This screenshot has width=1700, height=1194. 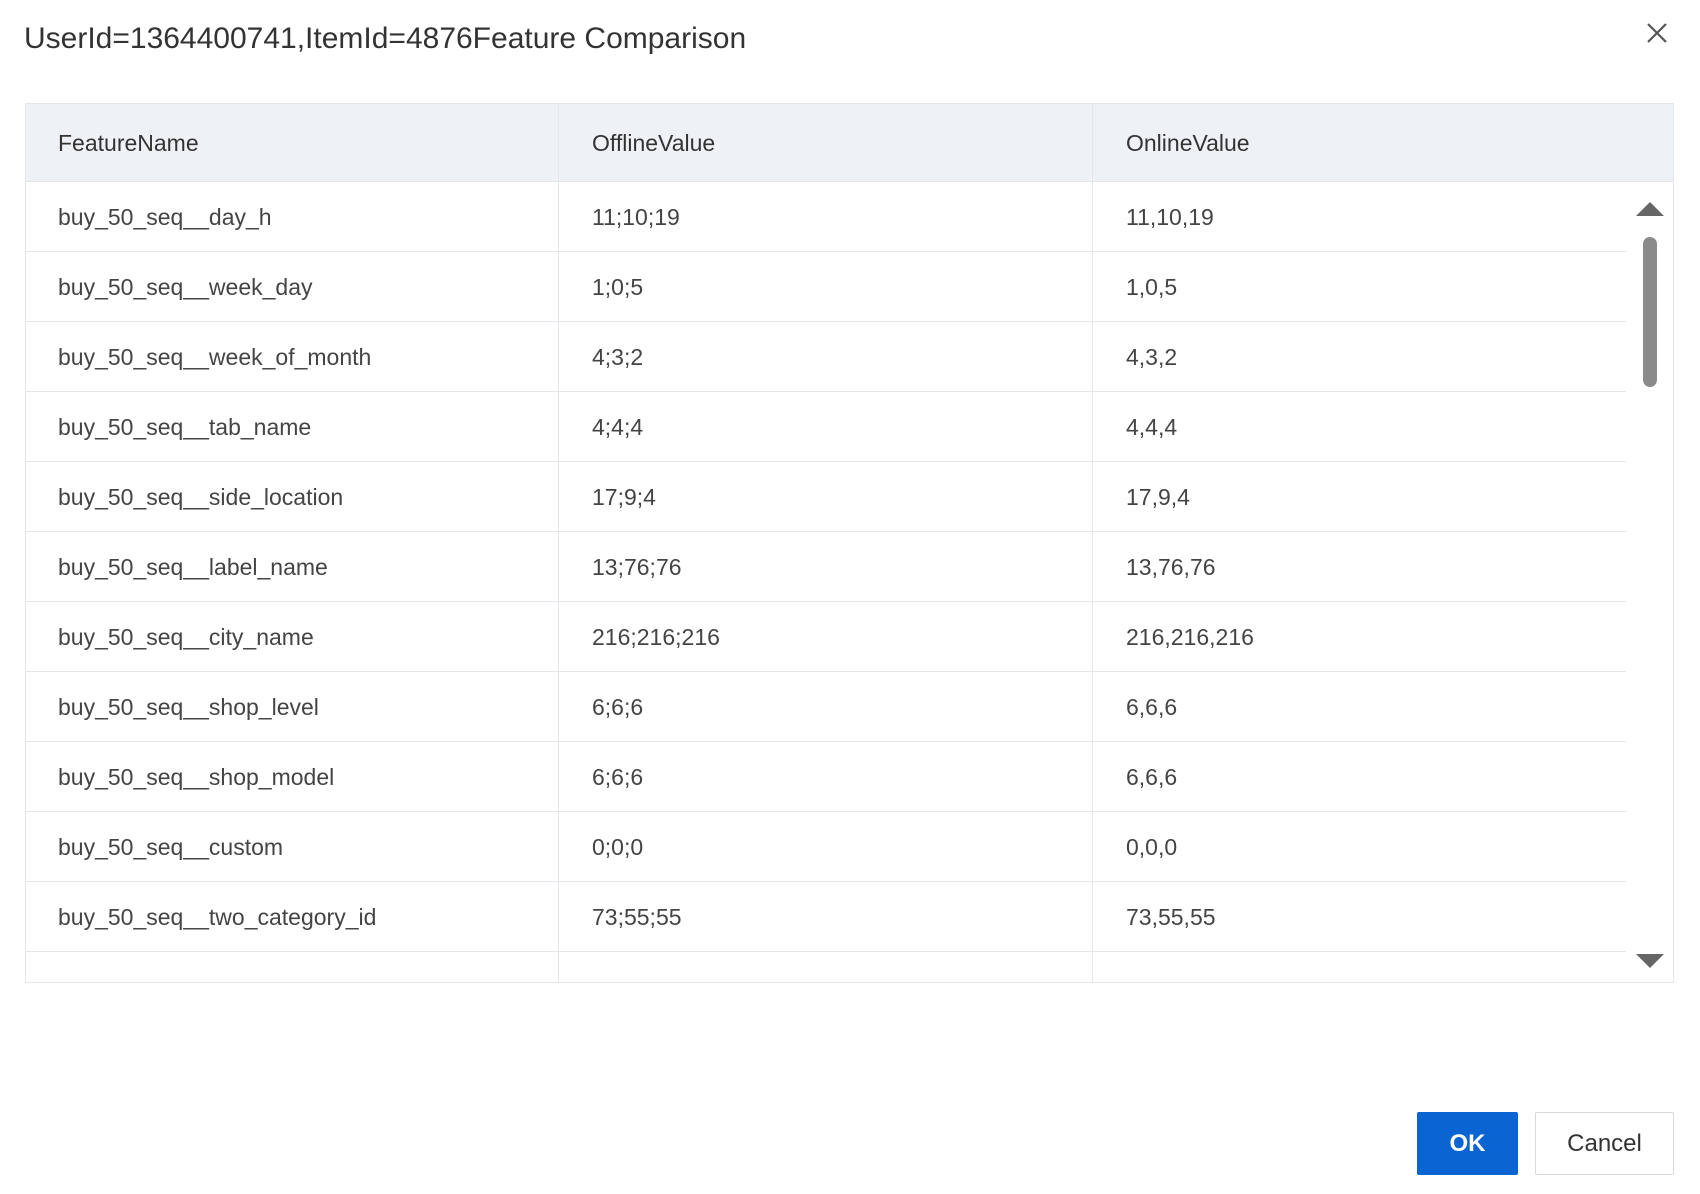 What do you see at coordinates (1152, 846) in the screenshot?
I see `table-cell: 0,0,0` at bounding box center [1152, 846].